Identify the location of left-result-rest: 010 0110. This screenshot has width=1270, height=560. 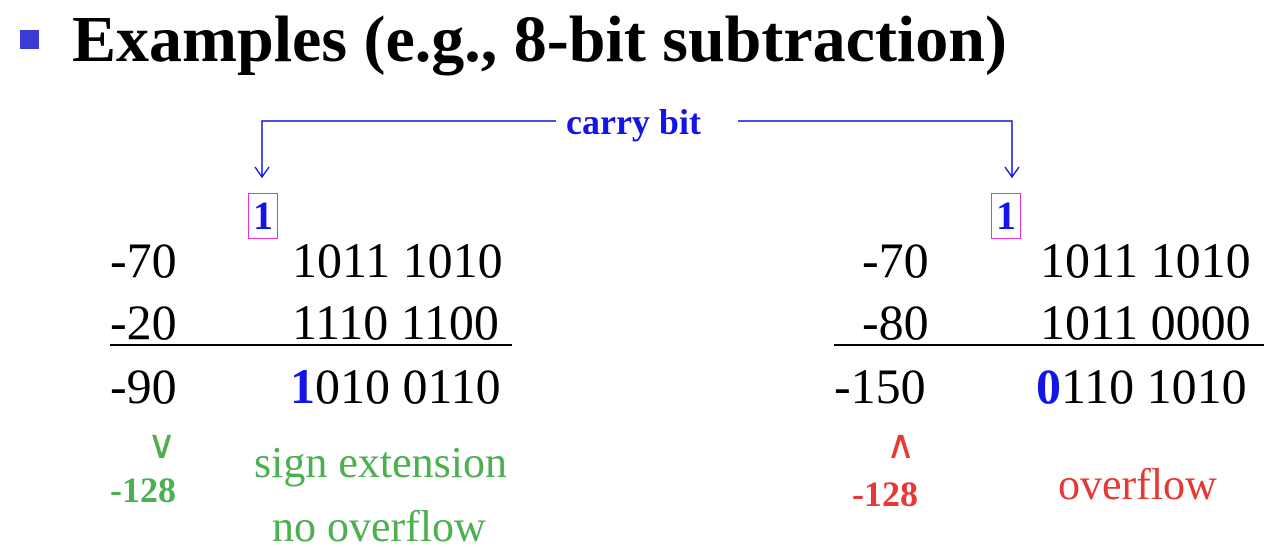
(408, 386).